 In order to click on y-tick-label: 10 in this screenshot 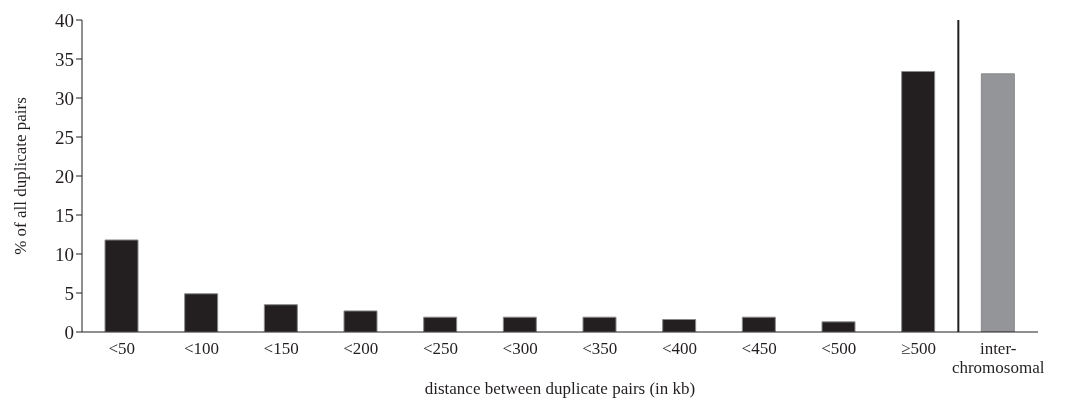, I will do `click(64, 254)`.